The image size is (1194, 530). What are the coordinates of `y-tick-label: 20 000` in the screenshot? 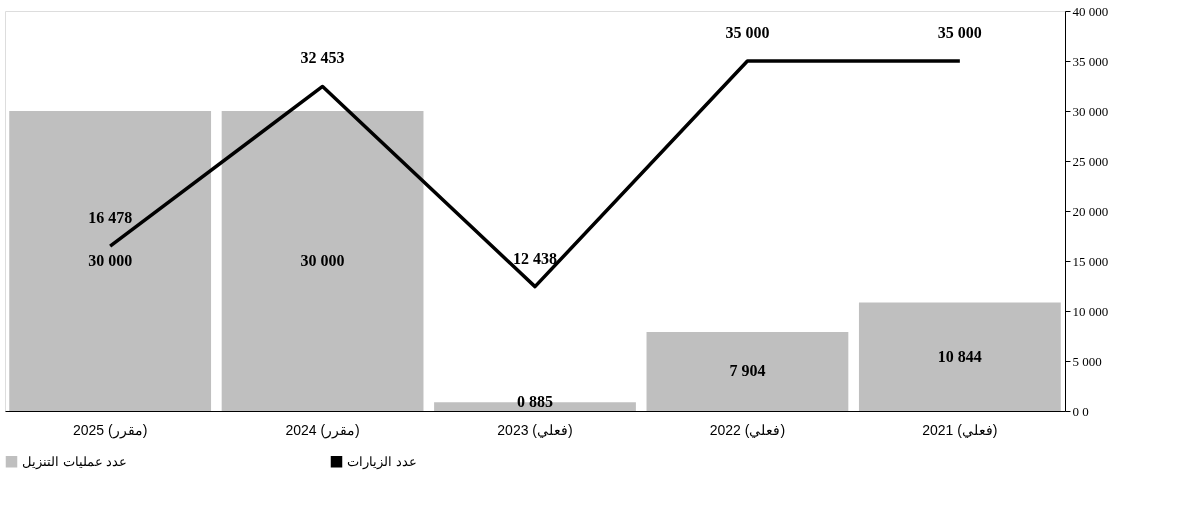 It's located at (1090, 211).